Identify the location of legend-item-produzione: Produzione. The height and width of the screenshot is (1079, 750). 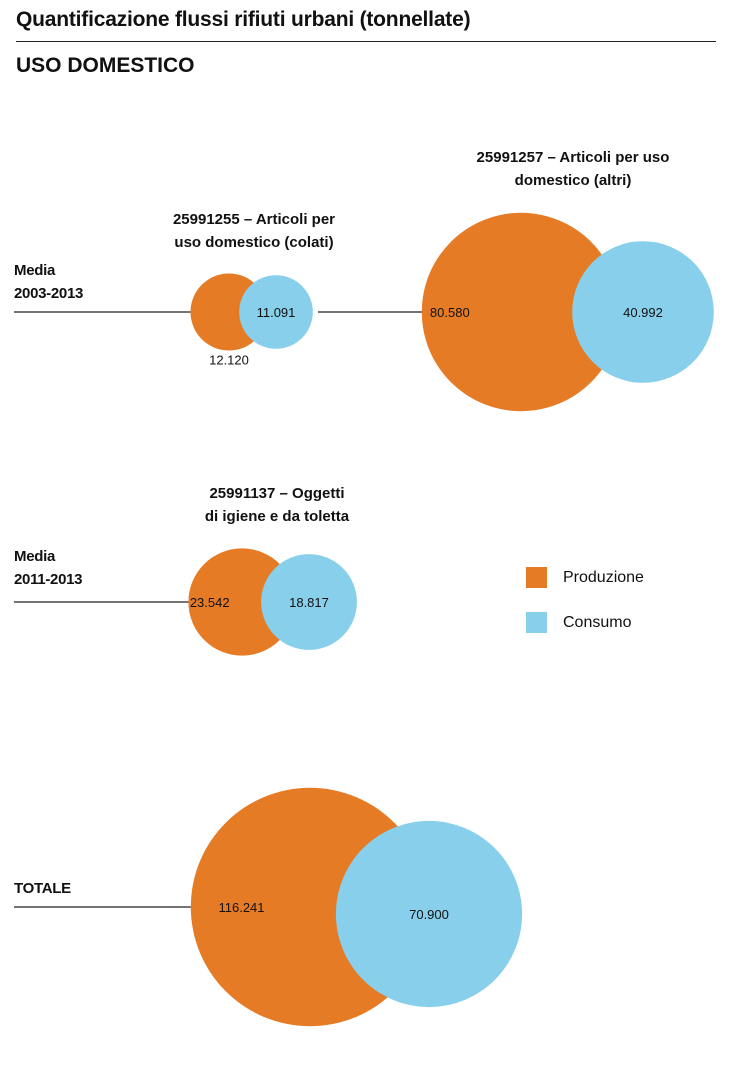
(585, 577).